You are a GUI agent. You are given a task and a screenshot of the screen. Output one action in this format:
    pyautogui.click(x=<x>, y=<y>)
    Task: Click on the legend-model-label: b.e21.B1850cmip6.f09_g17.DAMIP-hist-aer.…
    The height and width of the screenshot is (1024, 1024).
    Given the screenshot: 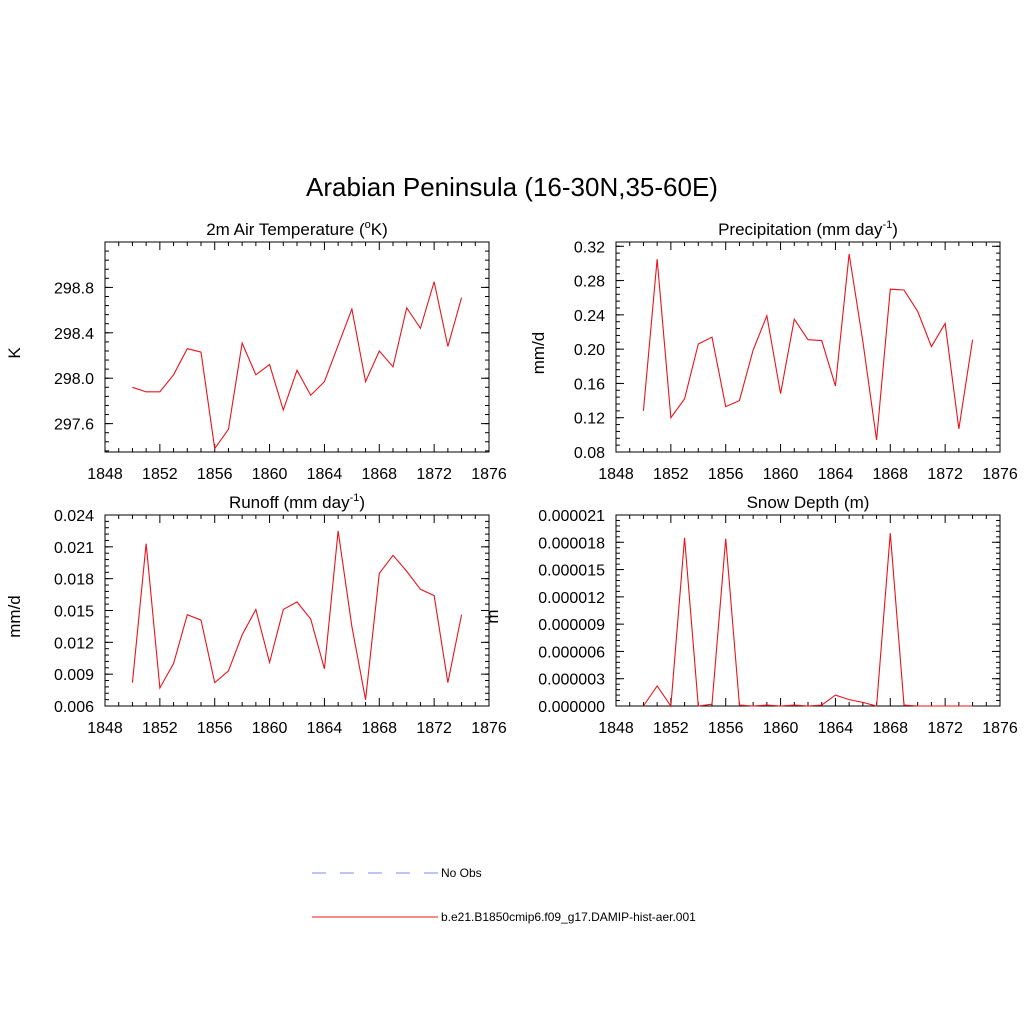 What is the action you would take?
    pyautogui.click(x=568, y=917)
    